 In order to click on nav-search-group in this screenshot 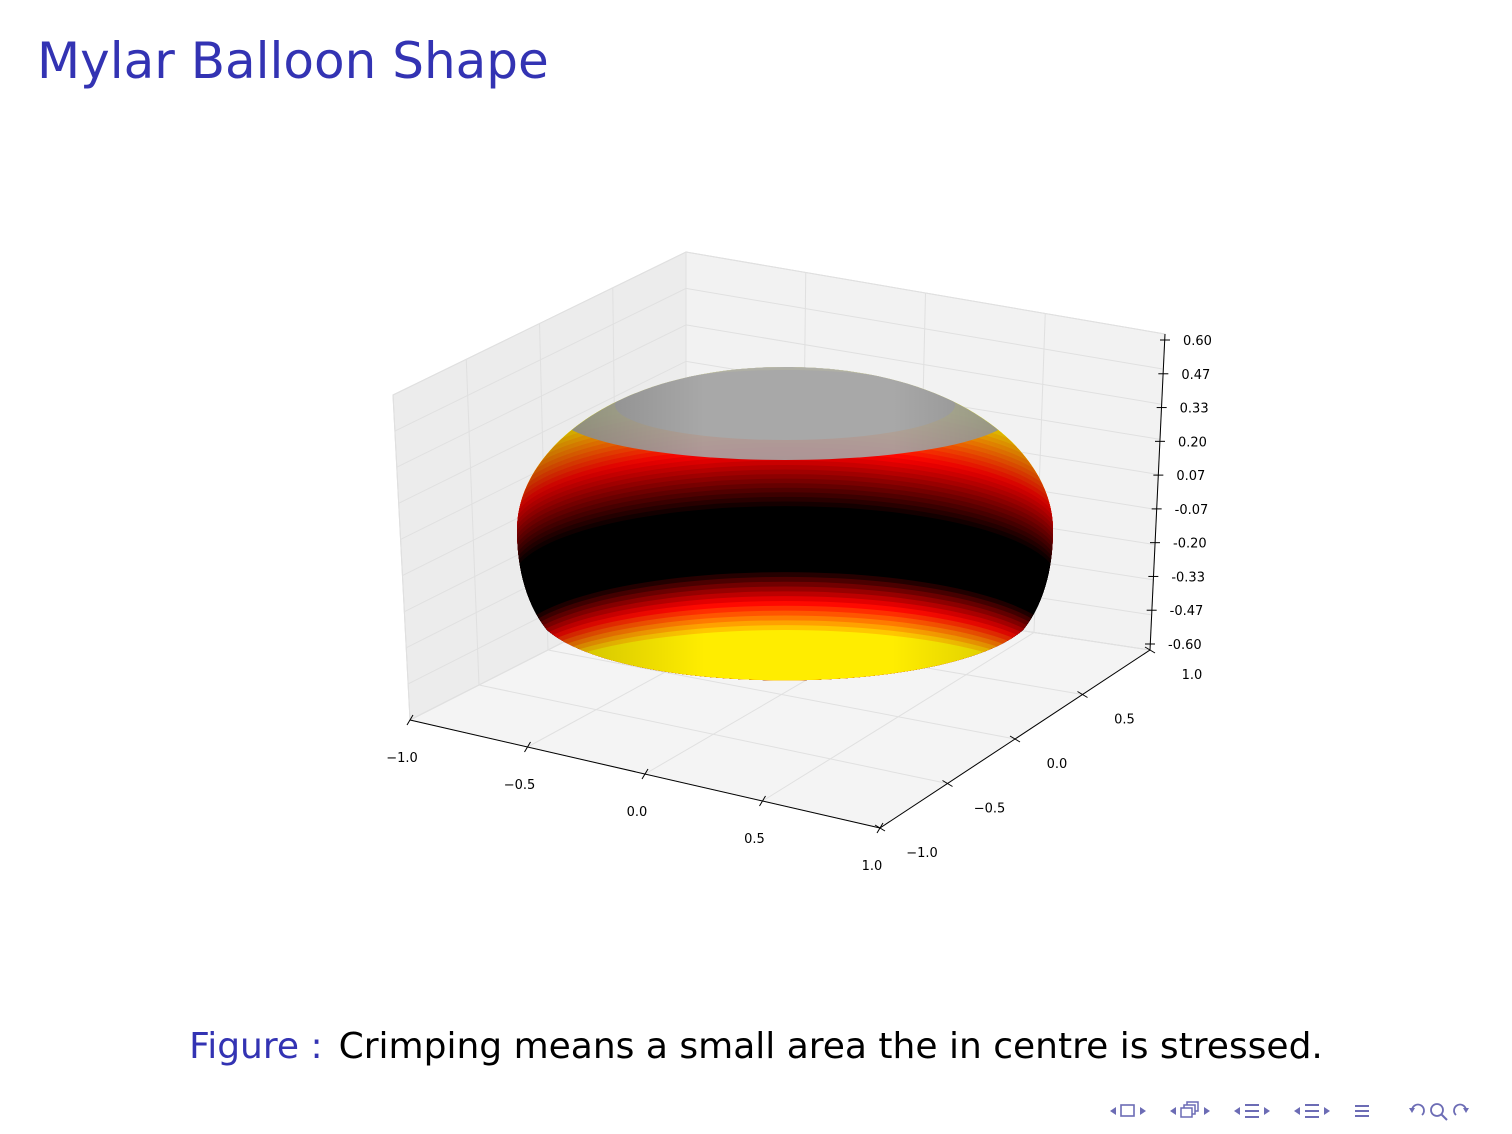, I will do `click(1439, 1111)`.